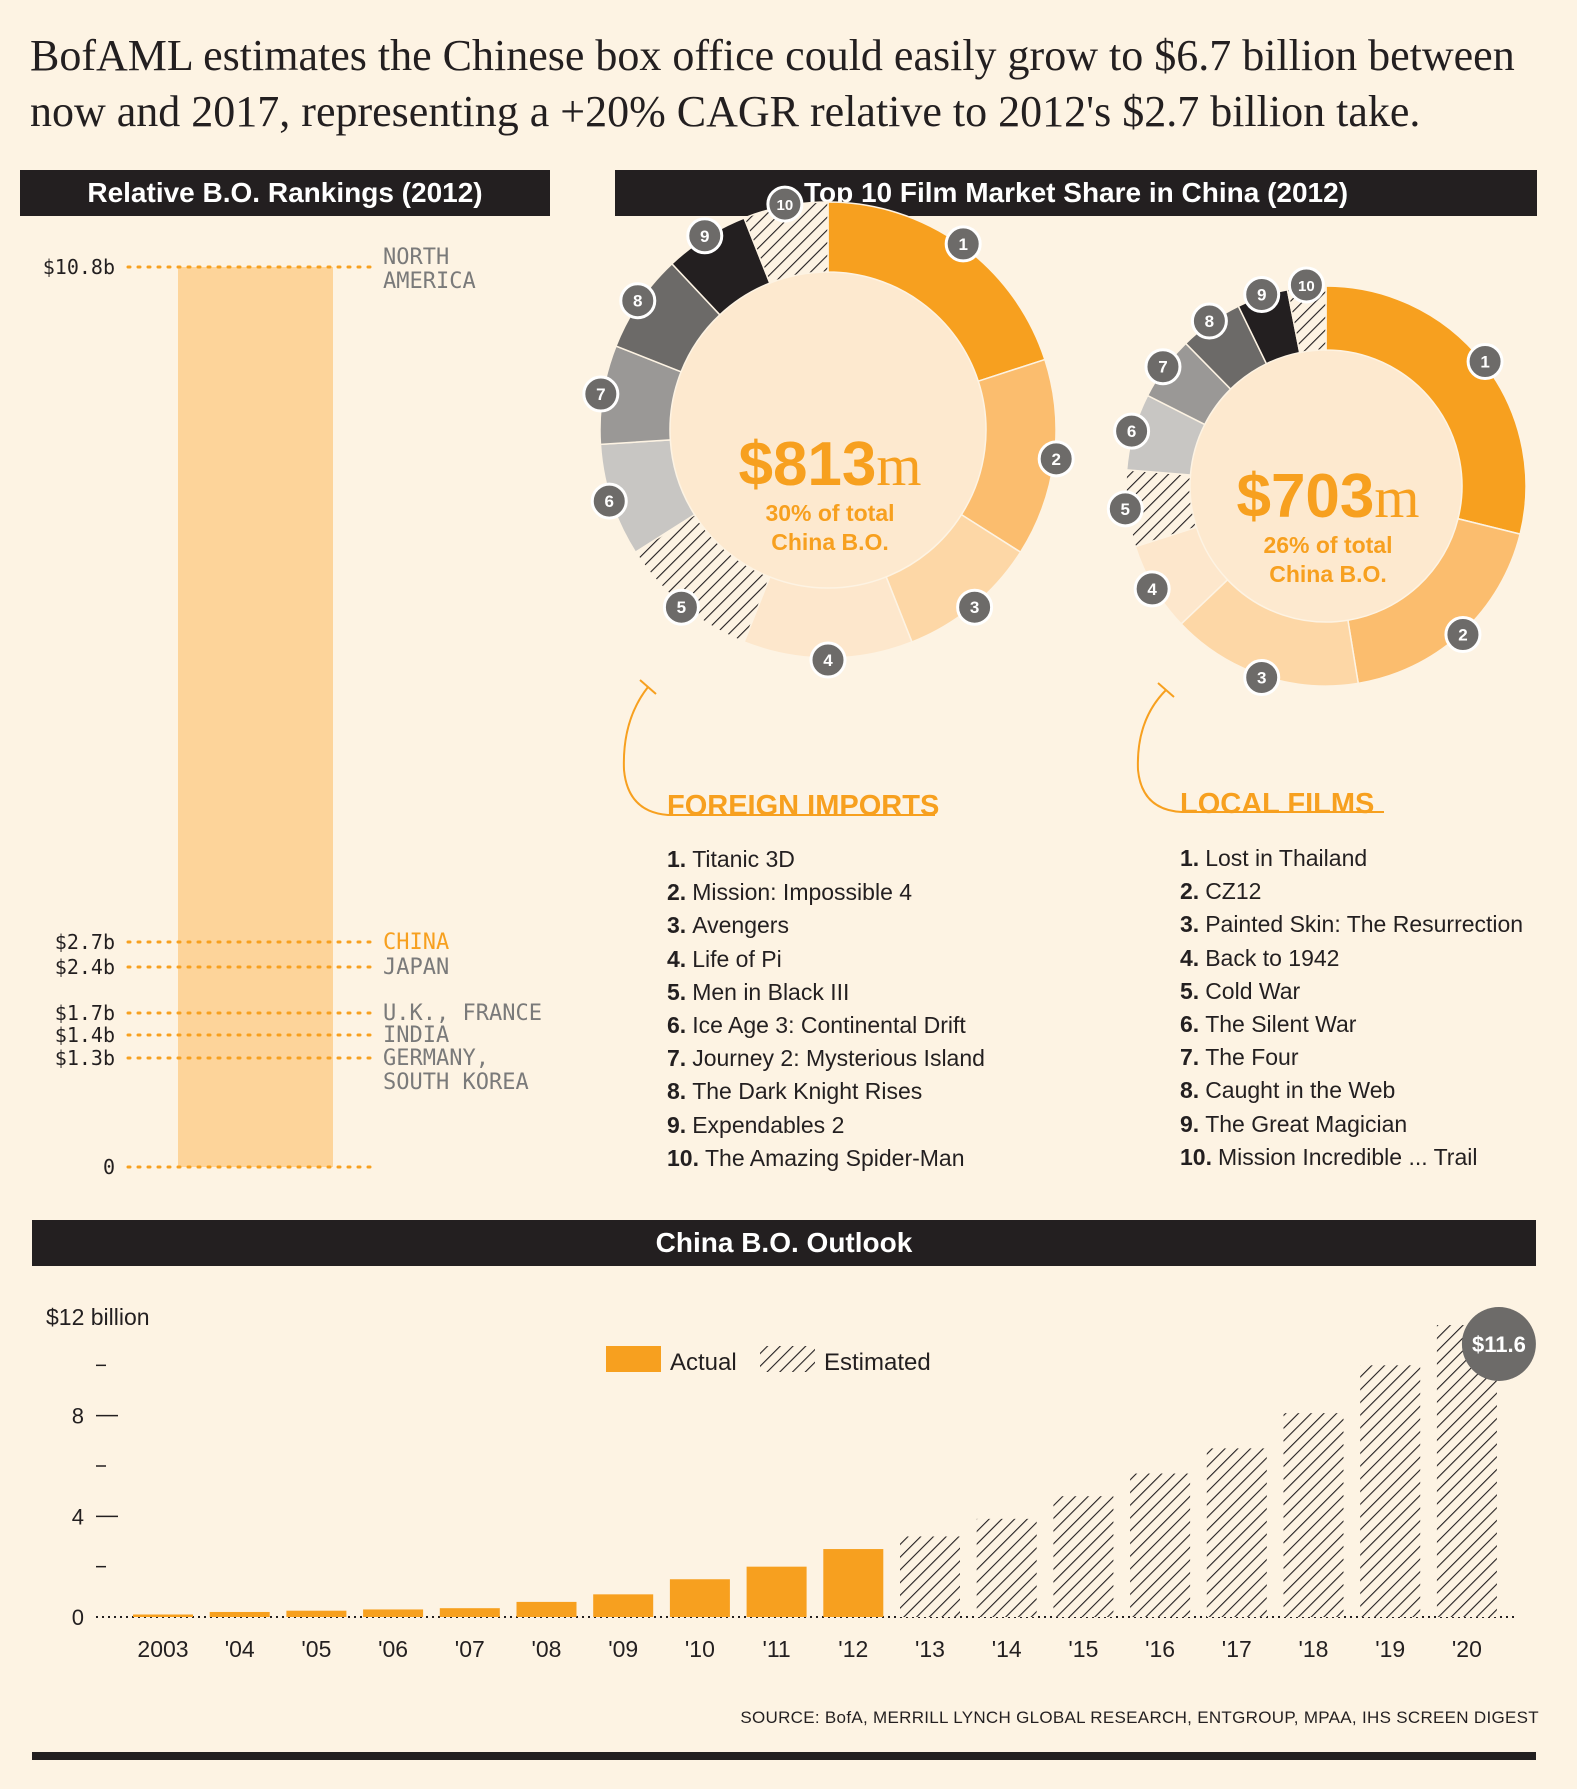 The width and height of the screenshot is (1577, 1789). I want to click on foreign-film-rank: 7., so click(677, 1058).